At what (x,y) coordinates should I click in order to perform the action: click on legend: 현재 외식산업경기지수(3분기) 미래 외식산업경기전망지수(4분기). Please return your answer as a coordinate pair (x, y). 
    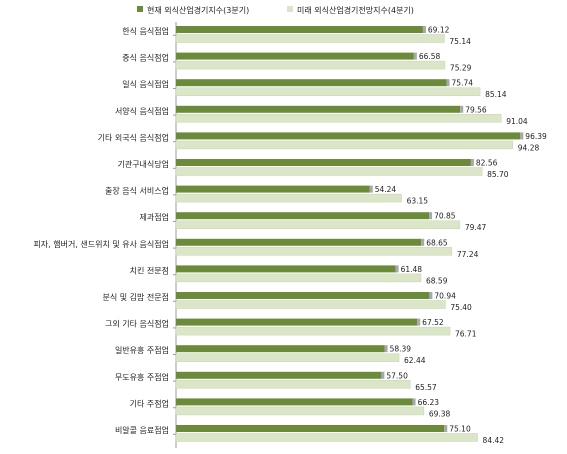
    Looking at the image, I should click on (275, 10).